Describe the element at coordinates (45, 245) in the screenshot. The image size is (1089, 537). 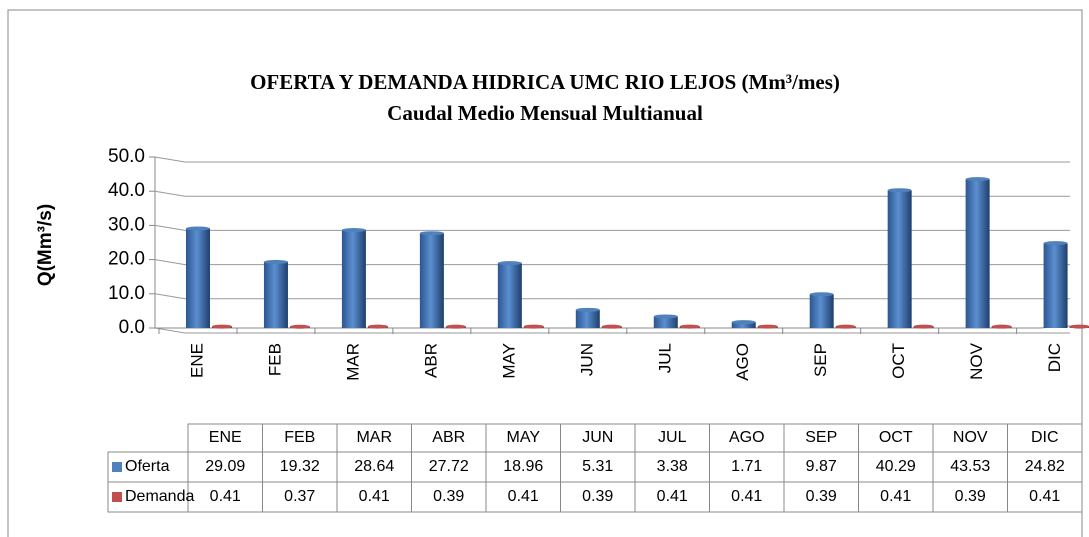
I see `y-axis-title: Q(Mm³/s)` at that location.